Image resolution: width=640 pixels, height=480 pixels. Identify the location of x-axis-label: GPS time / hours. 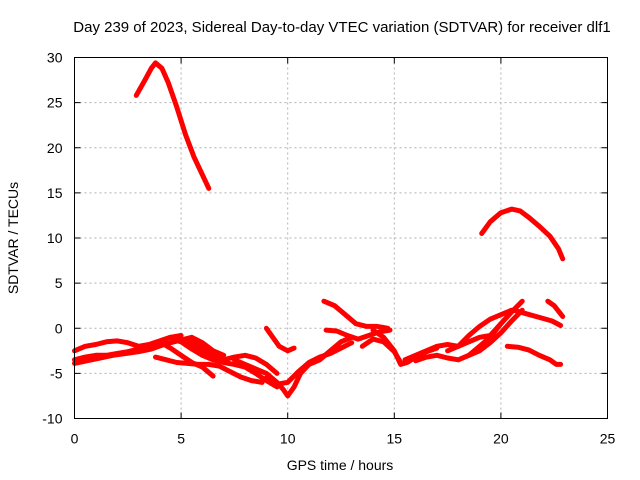
(340, 465).